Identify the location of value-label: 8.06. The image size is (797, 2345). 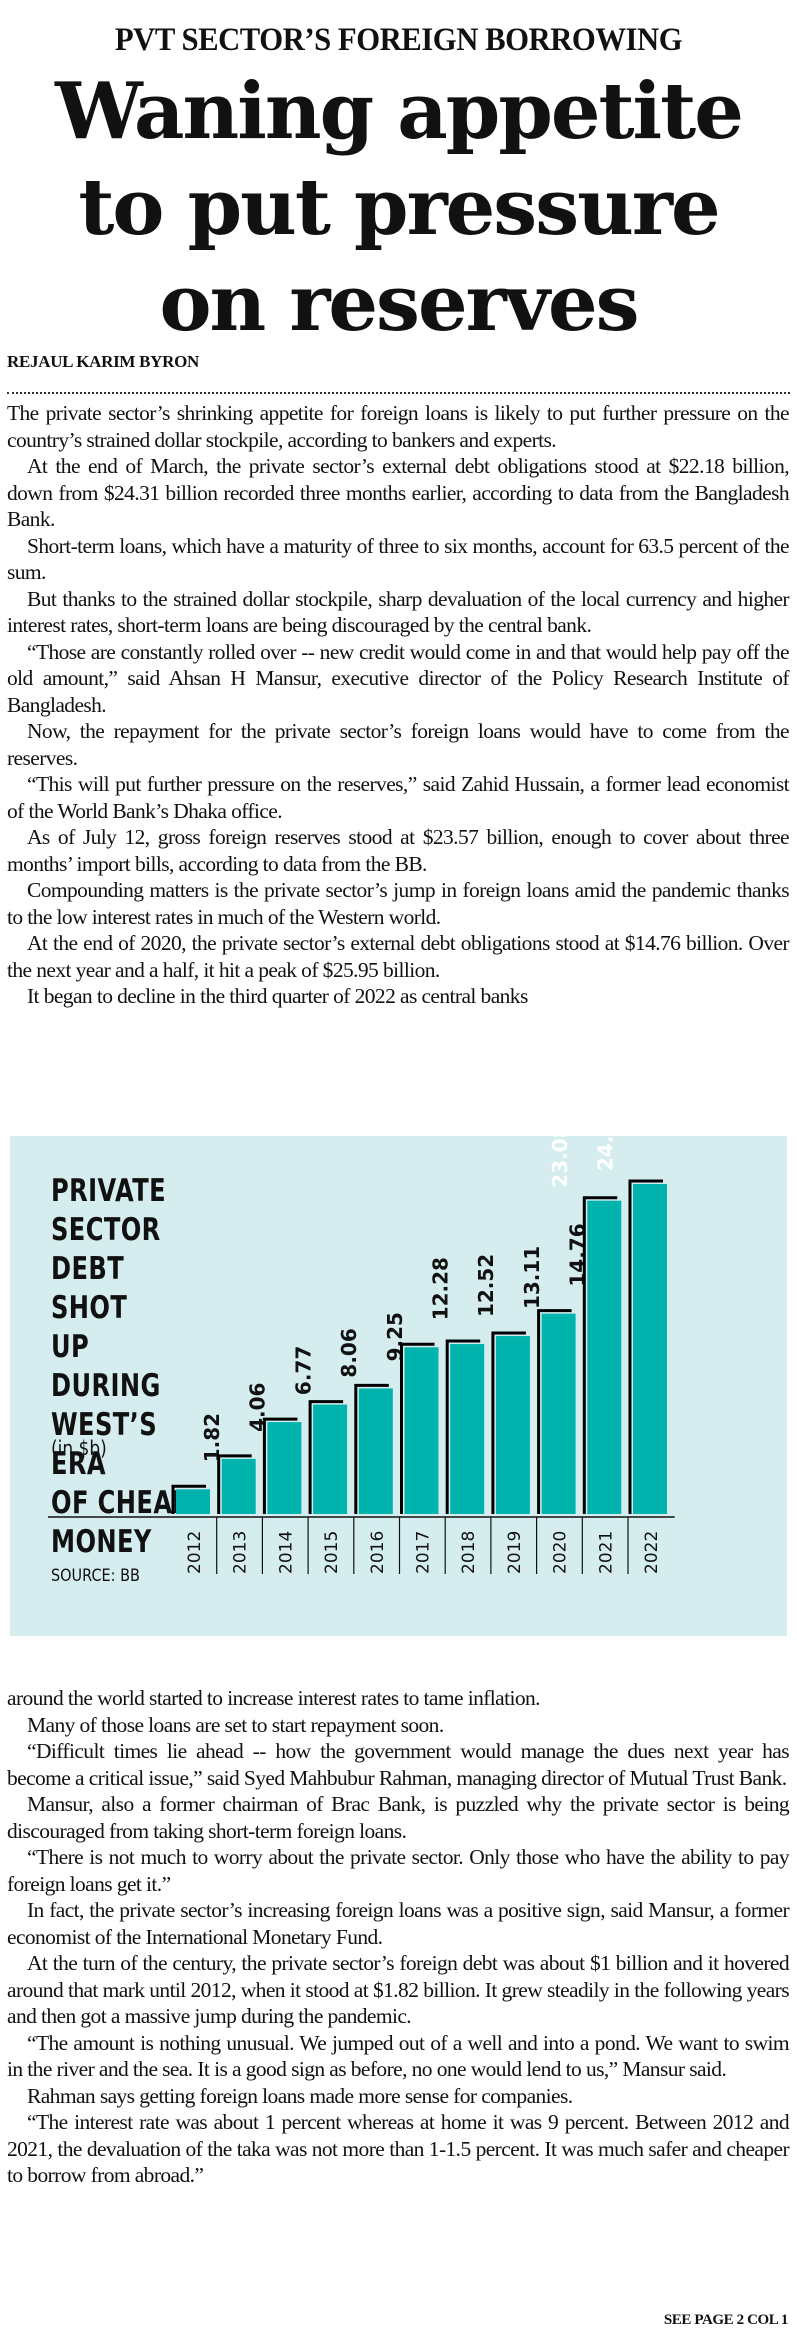
(349, 1352).